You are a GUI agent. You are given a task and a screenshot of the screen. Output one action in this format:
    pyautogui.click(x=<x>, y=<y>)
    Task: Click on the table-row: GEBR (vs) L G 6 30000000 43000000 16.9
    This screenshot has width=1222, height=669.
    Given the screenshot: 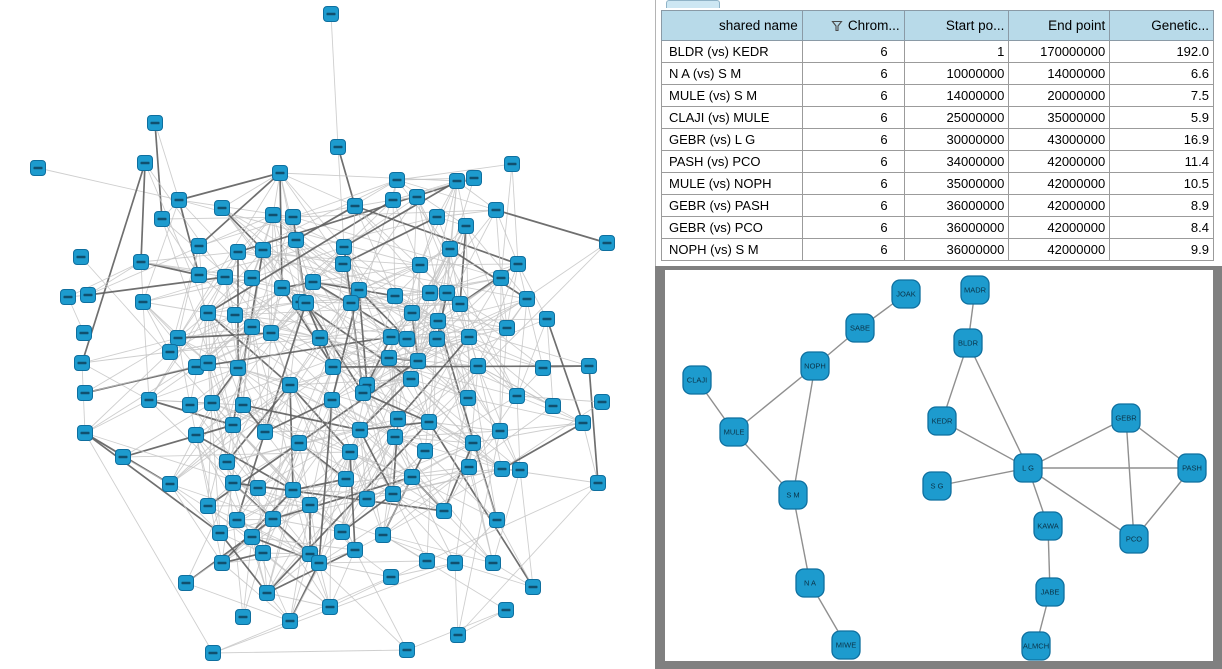 What is the action you would take?
    pyautogui.click(x=937, y=139)
    